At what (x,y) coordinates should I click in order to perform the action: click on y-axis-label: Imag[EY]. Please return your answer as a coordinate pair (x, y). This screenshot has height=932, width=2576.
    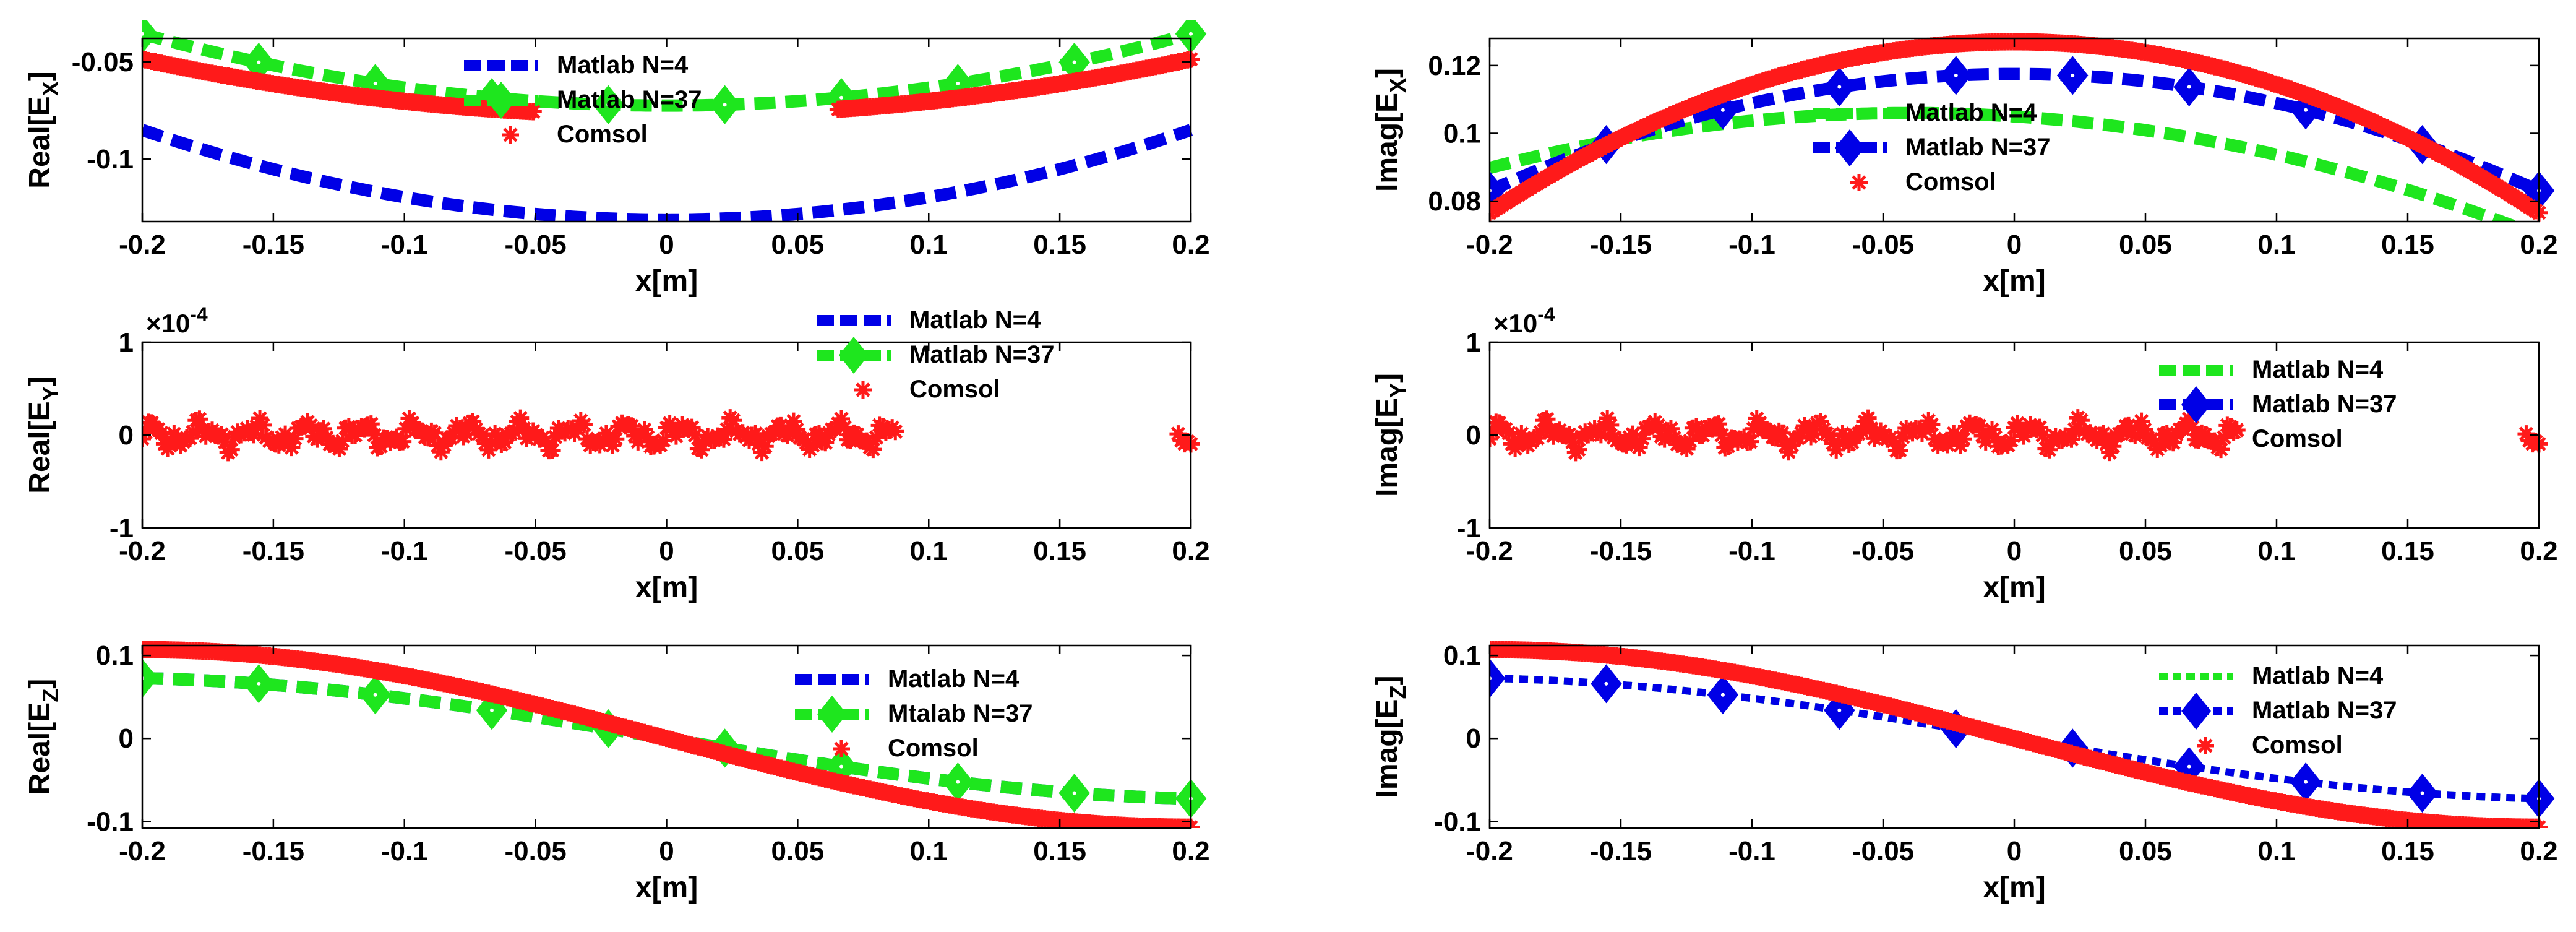
    Looking at the image, I should click on (1391, 435).